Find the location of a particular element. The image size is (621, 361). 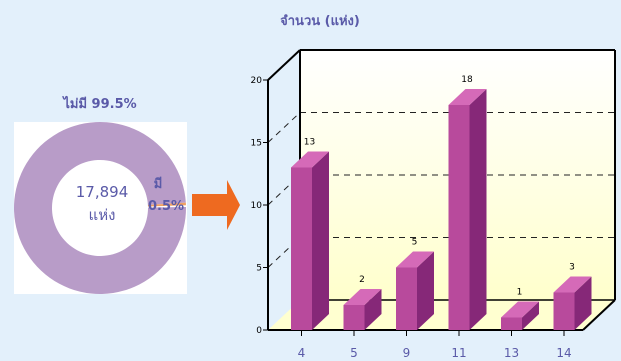

x-tick-label: 4 is located at coordinates (302, 353).